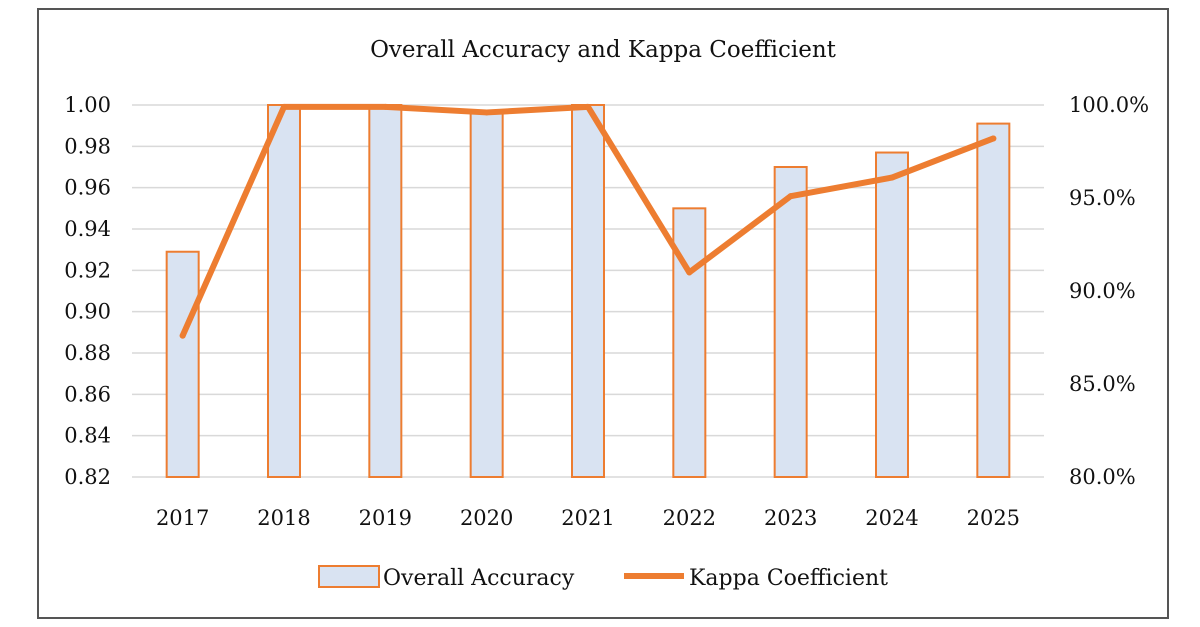  What do you see at coordinates (689, 518) in the screenshot?
I see `x-tick-label: 2022` at bounding box center [689, 518].